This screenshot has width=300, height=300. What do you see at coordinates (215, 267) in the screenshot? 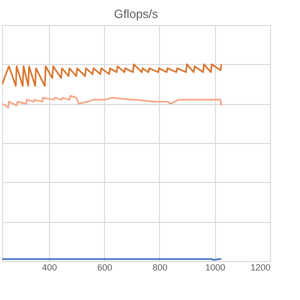
I see `x-tick-label: 1000` at bounding box center [215, 267].